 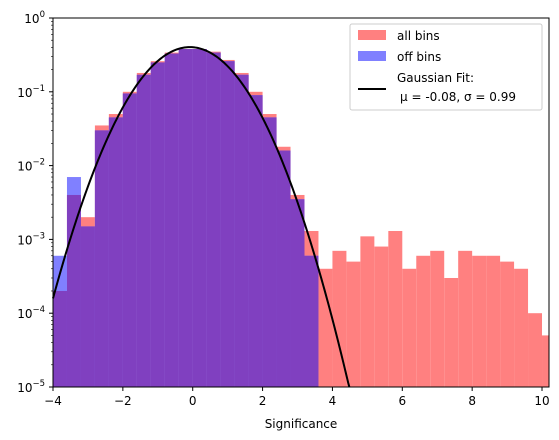 I want to click on x-tick-label: 4, so click(x=333, y=401).